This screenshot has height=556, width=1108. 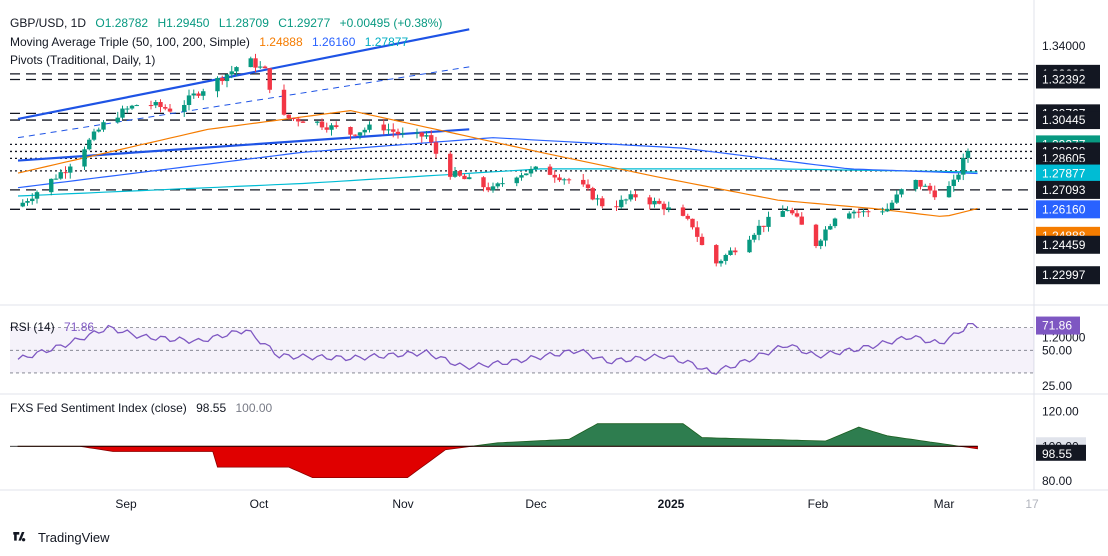 I want to click on fxs-positive-area, so click(x=497, y=435).